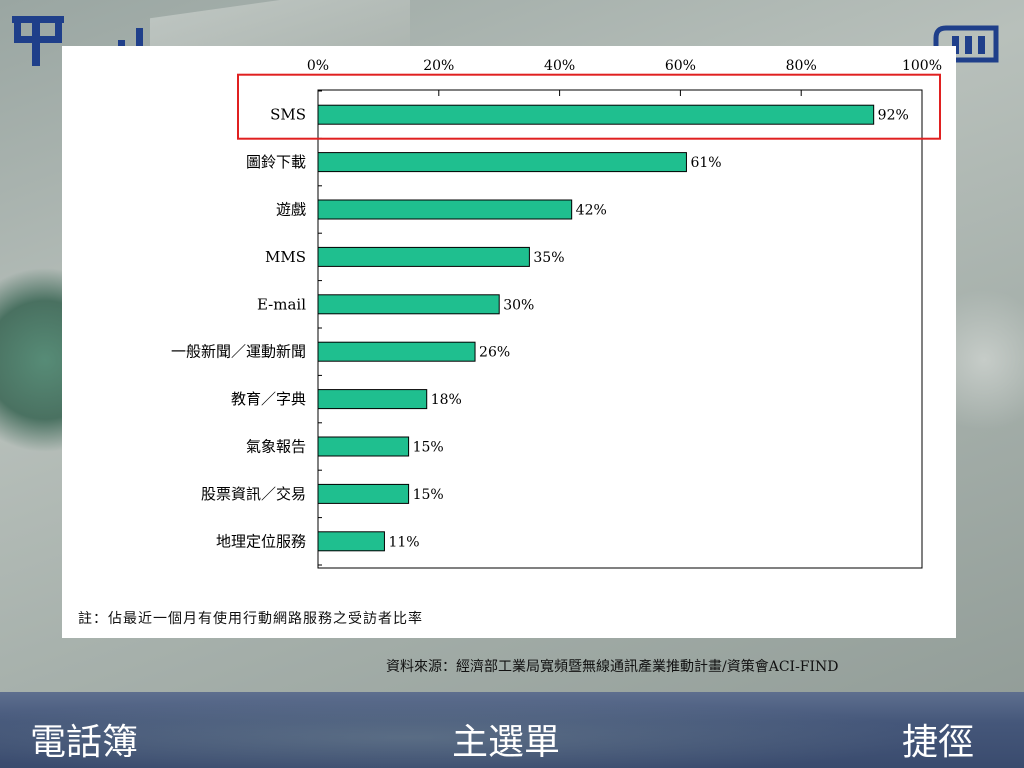 Image resolution: width=1024 pixels, height=768 pixels. What do you see at coordinates (680, 66) in the screenshot?
I see `x-tick-label: 60%` at bounding box center [680, 66].